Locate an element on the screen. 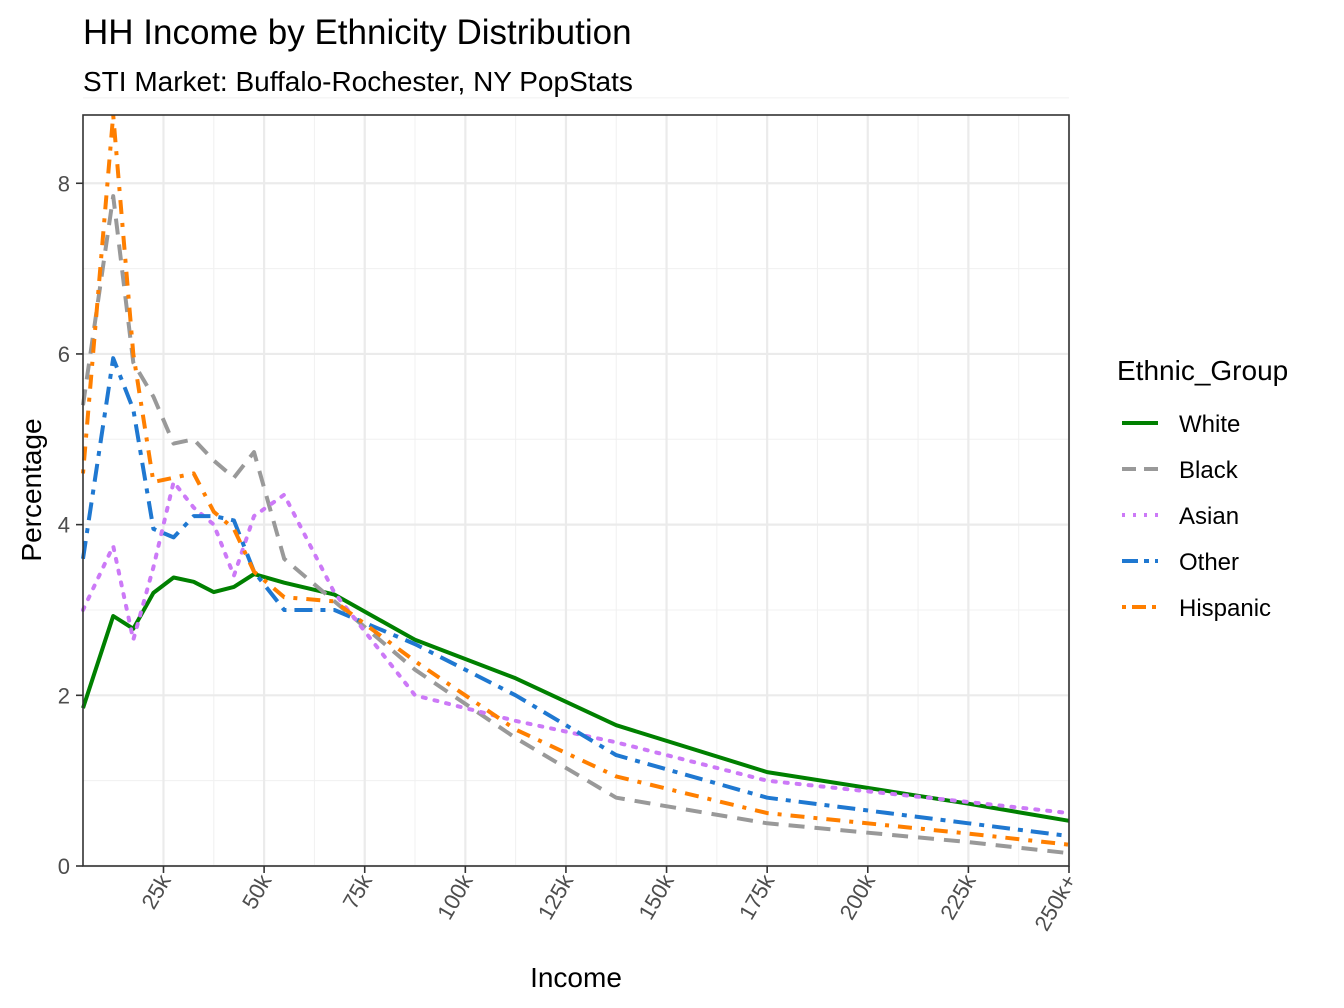  y-tick-label: 0 is located at coordinates (64, 866).